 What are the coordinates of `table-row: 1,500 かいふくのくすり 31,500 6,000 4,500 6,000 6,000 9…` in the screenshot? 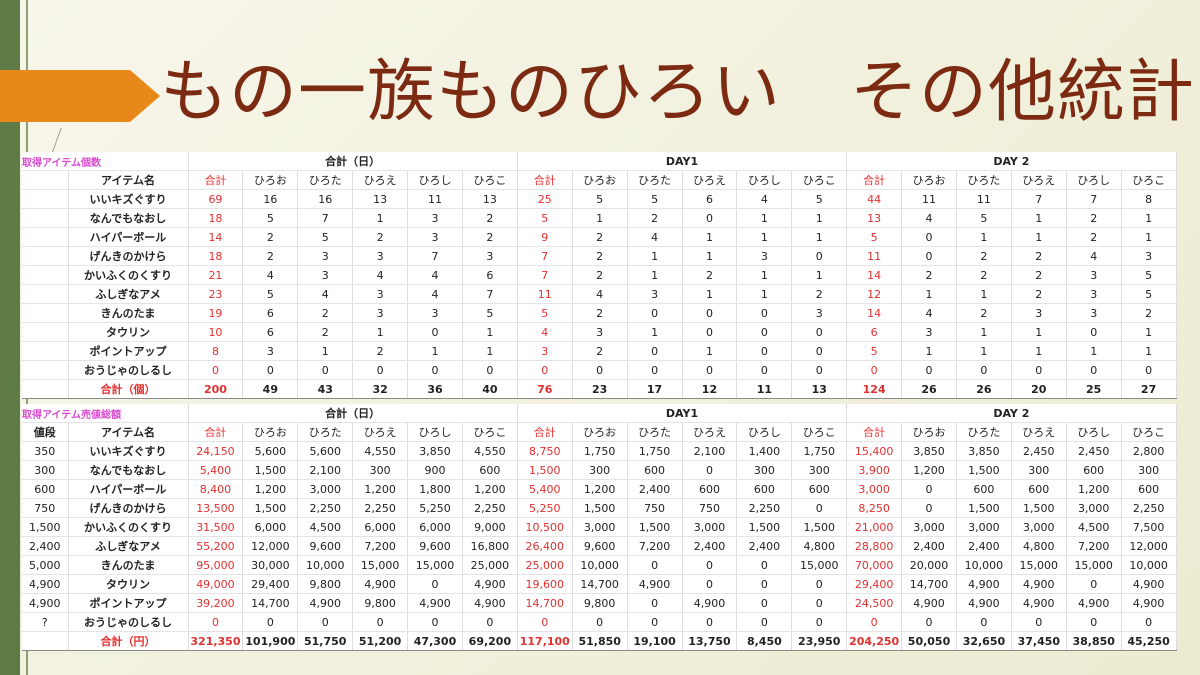 It's located at (599, 527).